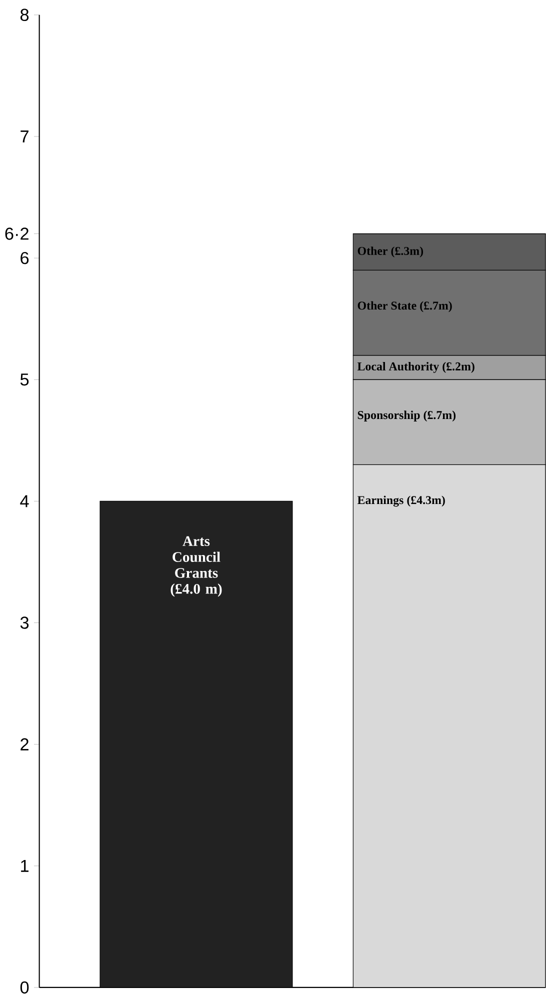  I want to click on y-tick-label: 0, so click(24, 987).